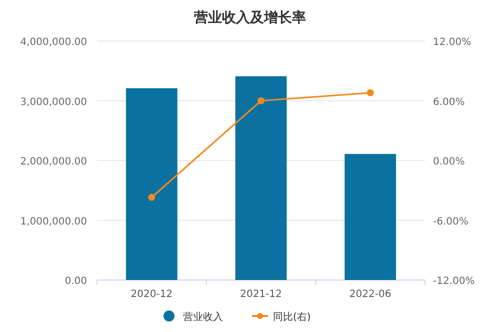 The width and height of the screenshot is (500, 332). I want to click on y-tick-label: 1,000,000.00, so click(53, 222).